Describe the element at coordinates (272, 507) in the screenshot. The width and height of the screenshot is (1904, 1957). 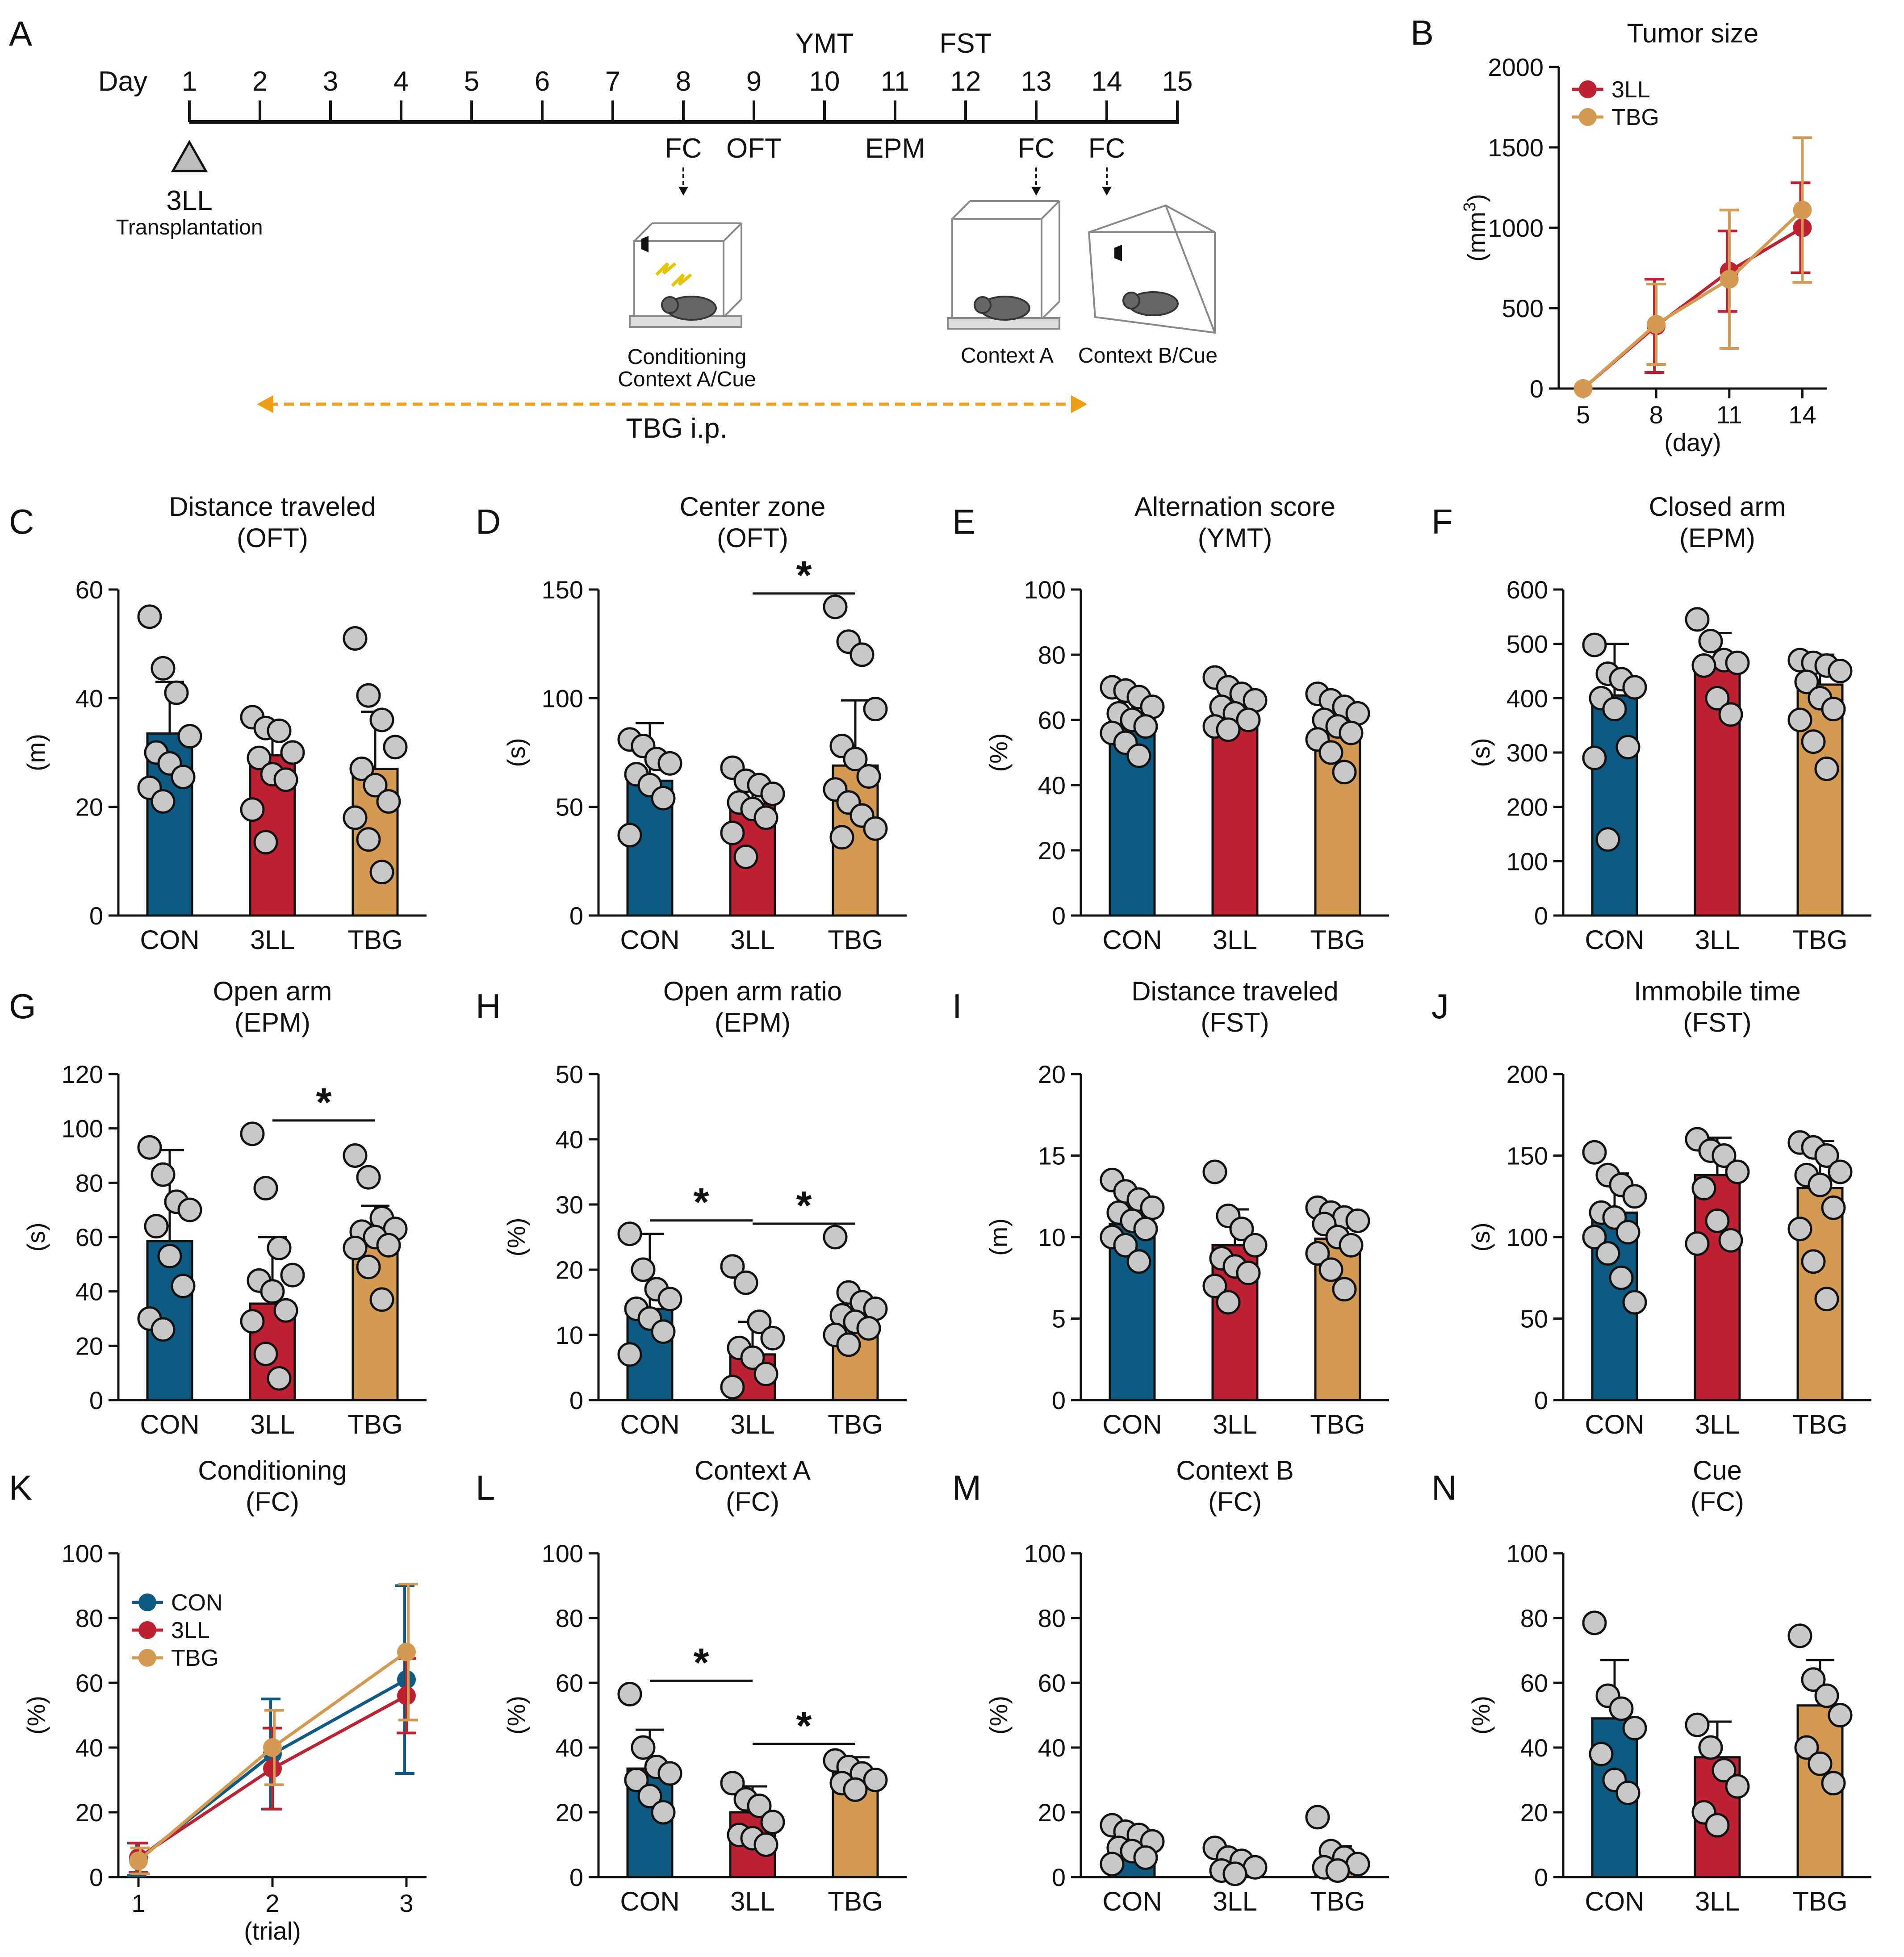
I see `chart-title: Distance traveled` at that location.